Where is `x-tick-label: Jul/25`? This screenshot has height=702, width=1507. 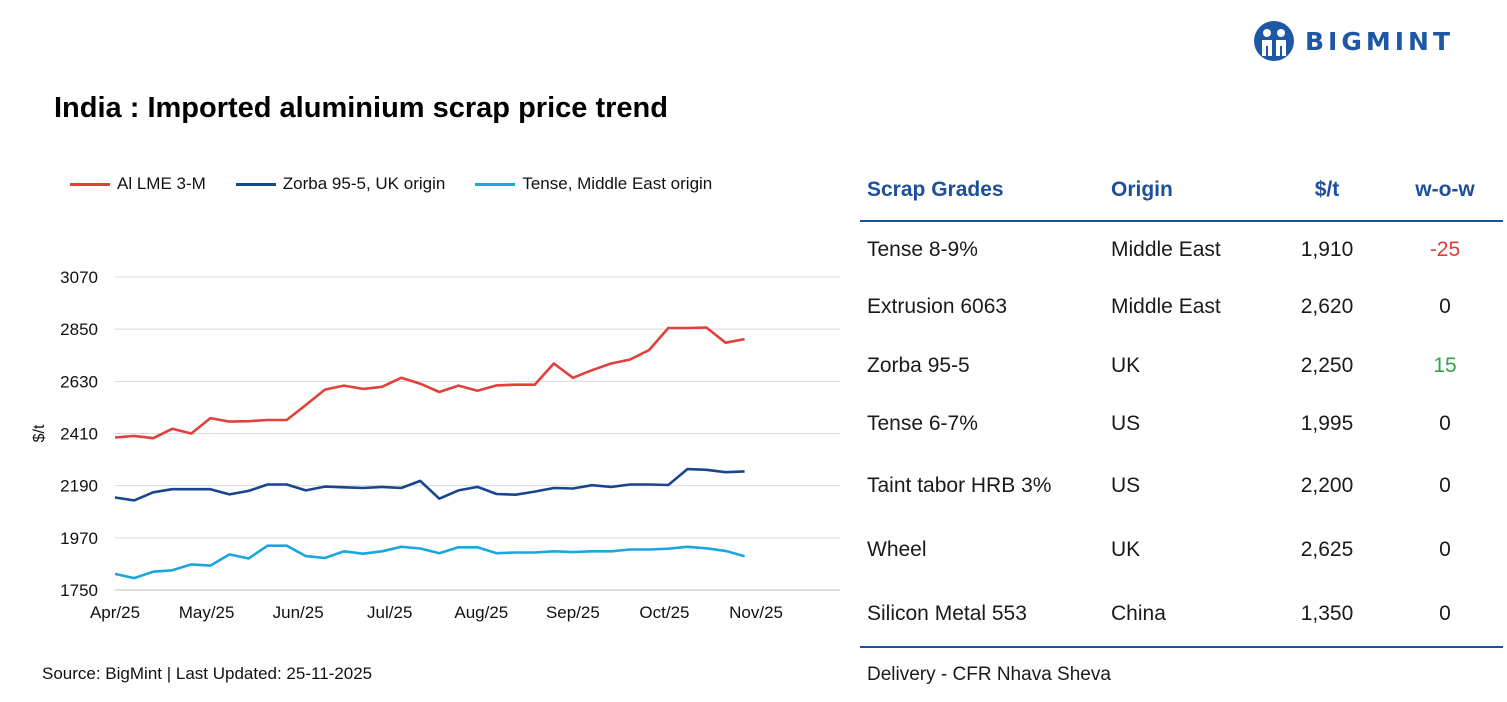 x-tick-label: Jul/25 is located at coordinates (389, 612).